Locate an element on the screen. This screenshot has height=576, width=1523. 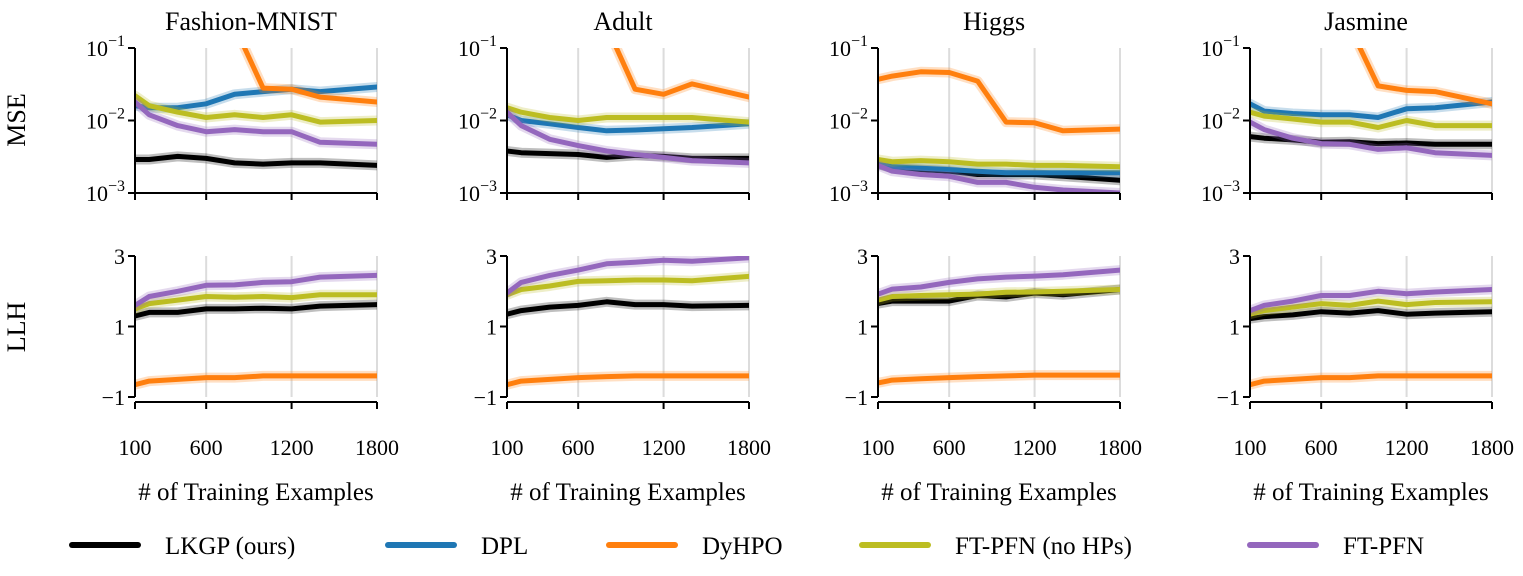
xtick-label-adult-100: 100 is located at coordinates (507, 447).